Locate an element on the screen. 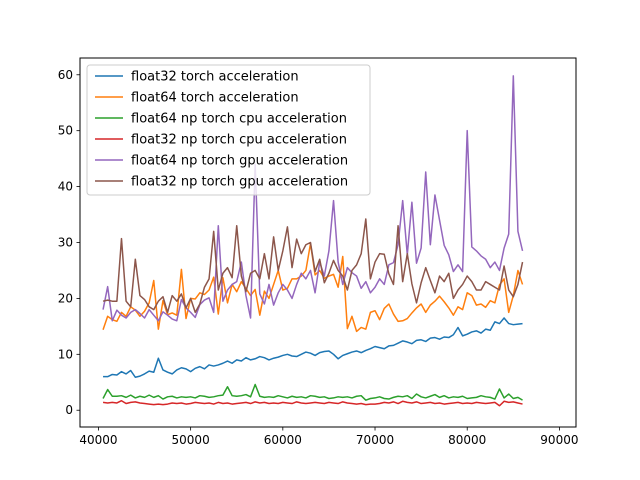 The image size is (640, 480). legend-label-2: float64 torch acceleration is located at coordinates (215, 98).